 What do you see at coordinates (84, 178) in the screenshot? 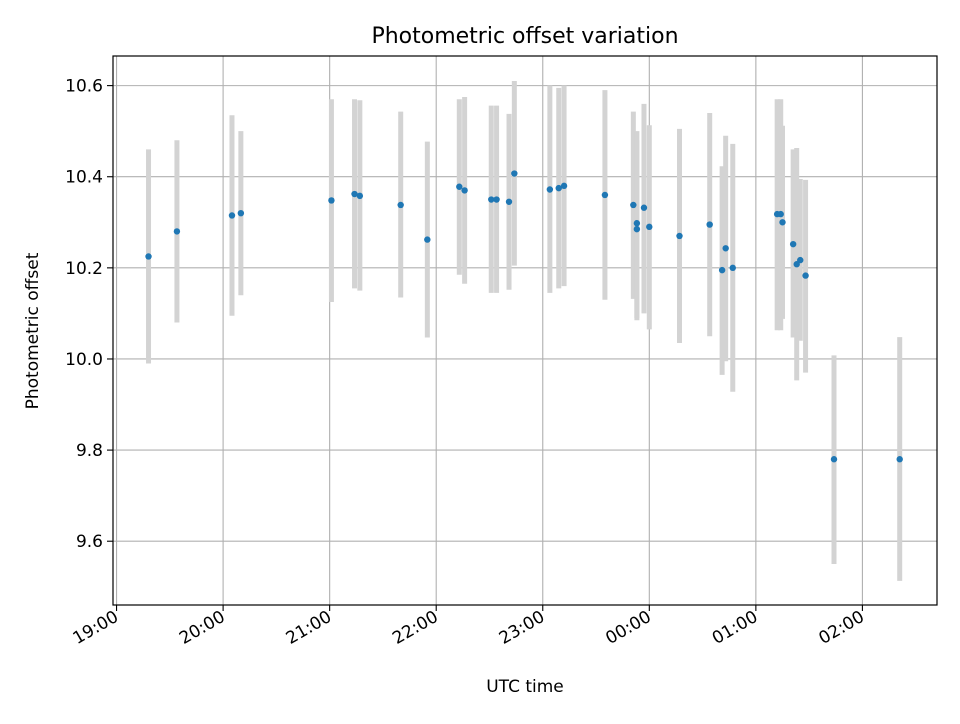
I see `y-tick-label: 10.4` at bounding box center [84, 178].